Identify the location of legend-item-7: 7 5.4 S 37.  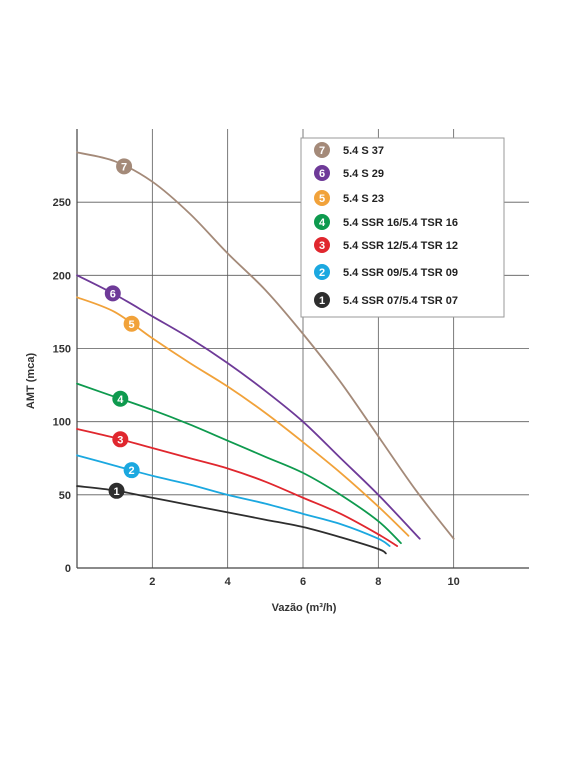
(349, 150).